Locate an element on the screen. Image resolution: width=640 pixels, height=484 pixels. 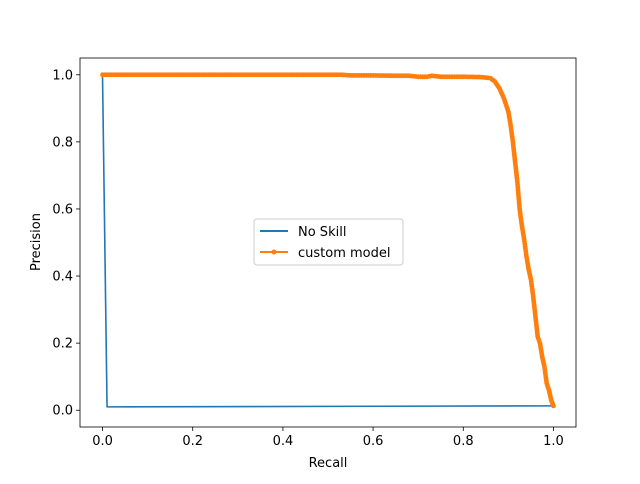
legend-label-no-skill: No Skill is located at coordinates (322, 232).